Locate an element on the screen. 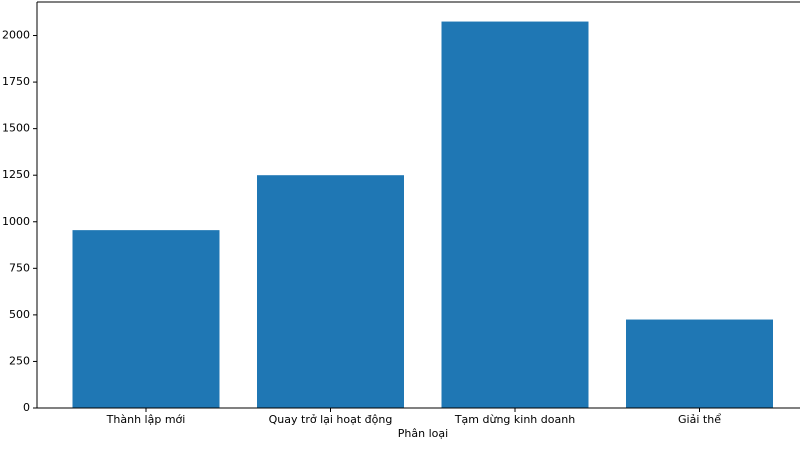  y-tick-label: 2000 is located at coordinates (16, 35).